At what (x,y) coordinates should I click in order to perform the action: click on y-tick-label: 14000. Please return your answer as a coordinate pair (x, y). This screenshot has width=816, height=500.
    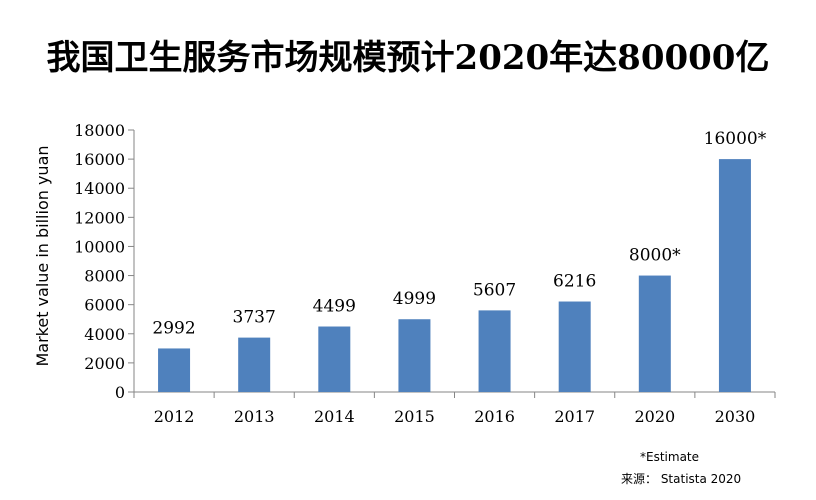
    Looking at the image, I should click on (99, 188).